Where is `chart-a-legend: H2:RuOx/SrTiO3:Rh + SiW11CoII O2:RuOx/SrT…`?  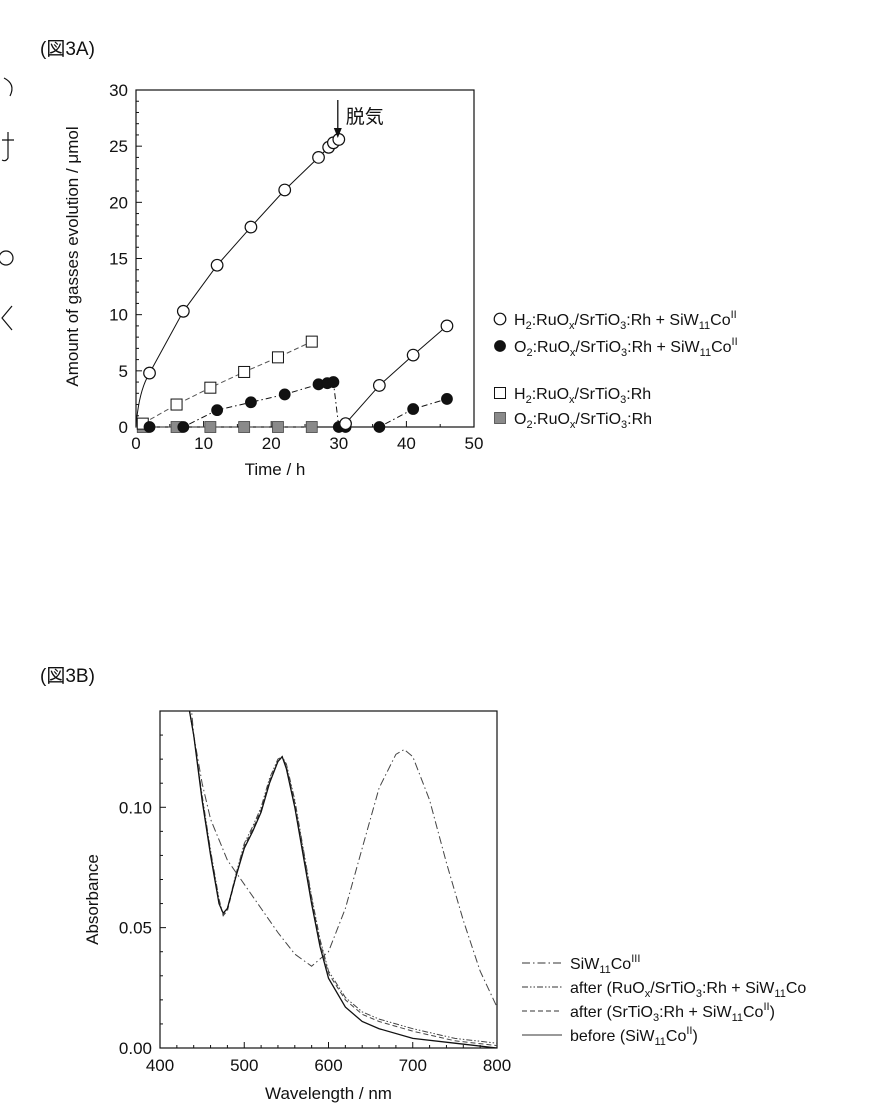
chart-a-legend: H2:RuOx/SrTiO3:Rh + SiW11CoII O2:RuOx/SrT… is located at coordinates (615, 370).